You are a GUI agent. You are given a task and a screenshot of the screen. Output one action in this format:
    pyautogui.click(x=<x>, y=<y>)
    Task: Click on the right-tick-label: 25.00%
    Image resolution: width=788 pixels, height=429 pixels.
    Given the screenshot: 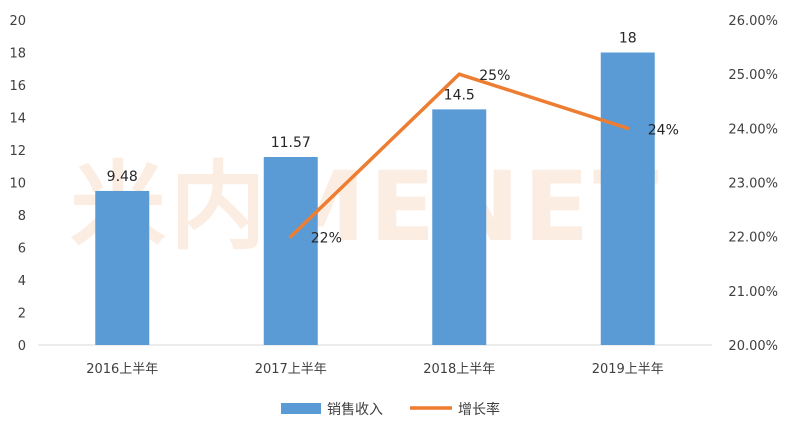 What is the action you would take?
    pyautogui.click(x=753, y=75)
    